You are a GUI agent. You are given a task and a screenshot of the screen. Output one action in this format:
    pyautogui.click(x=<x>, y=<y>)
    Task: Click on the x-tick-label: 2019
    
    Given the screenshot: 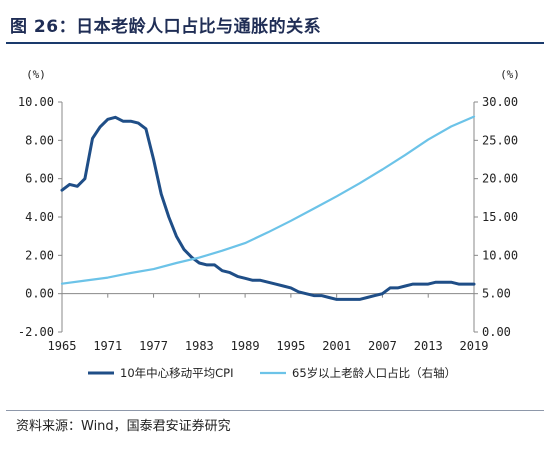 What is the action you would take?
    pyautogui.click(x=474, y=346)
    